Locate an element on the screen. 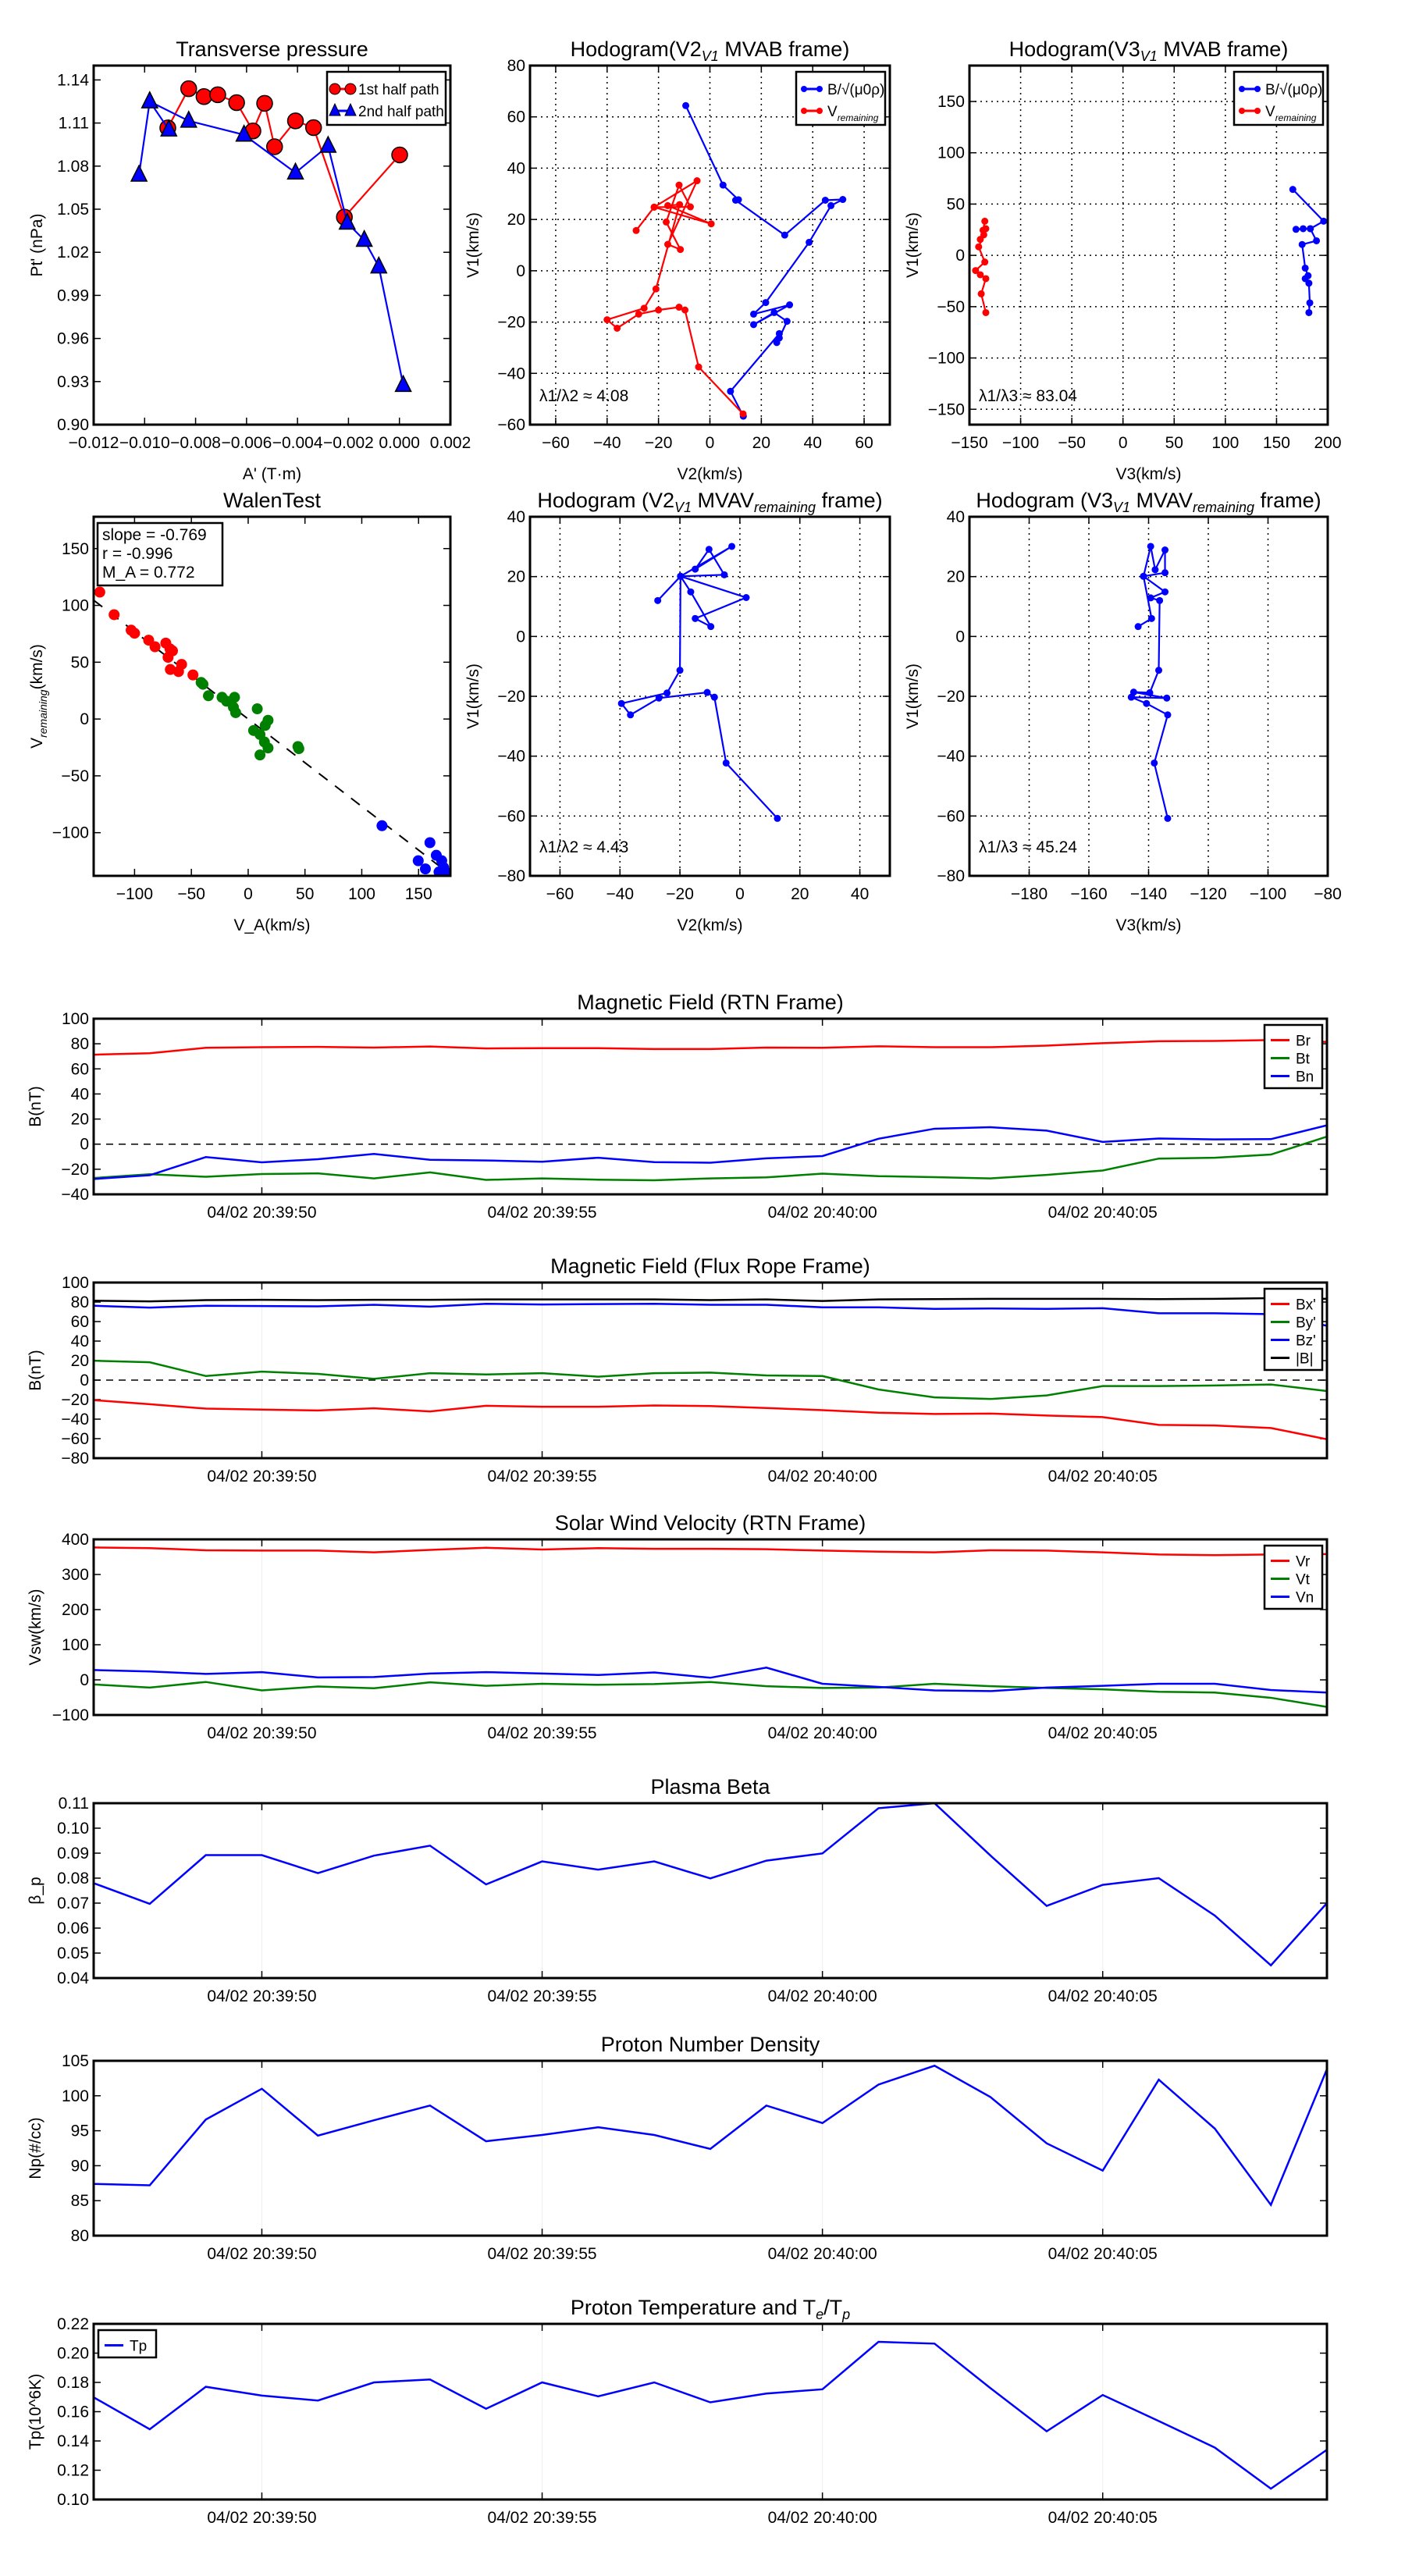  series-bz- is located at coordinates (711, 1314).